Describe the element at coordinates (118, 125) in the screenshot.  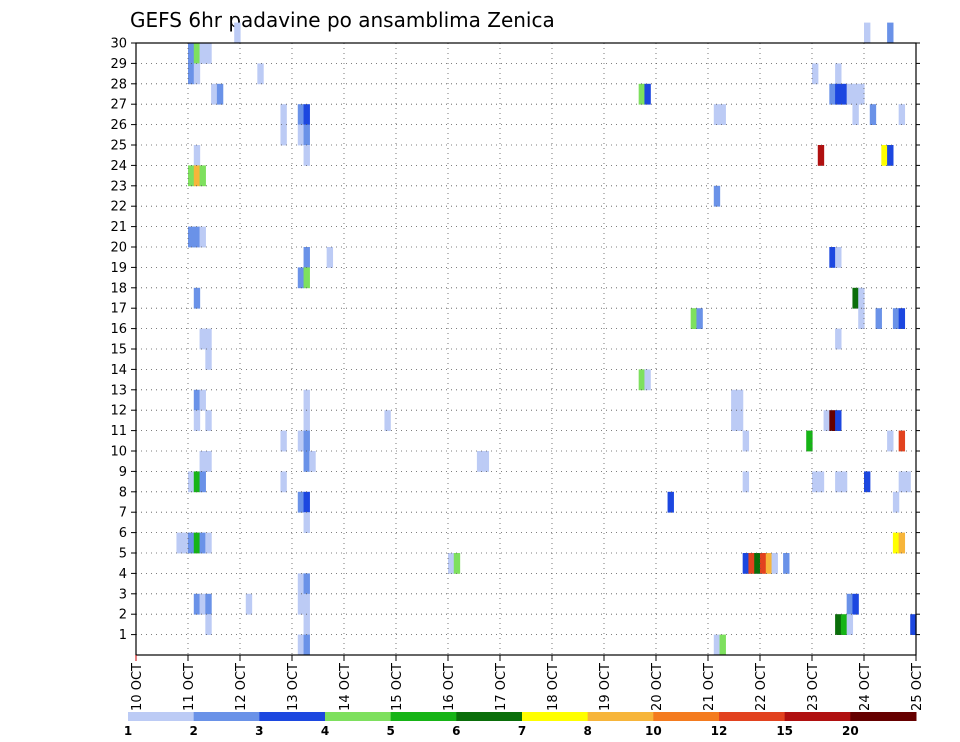
I see `y-tick-label: 26` at that location.